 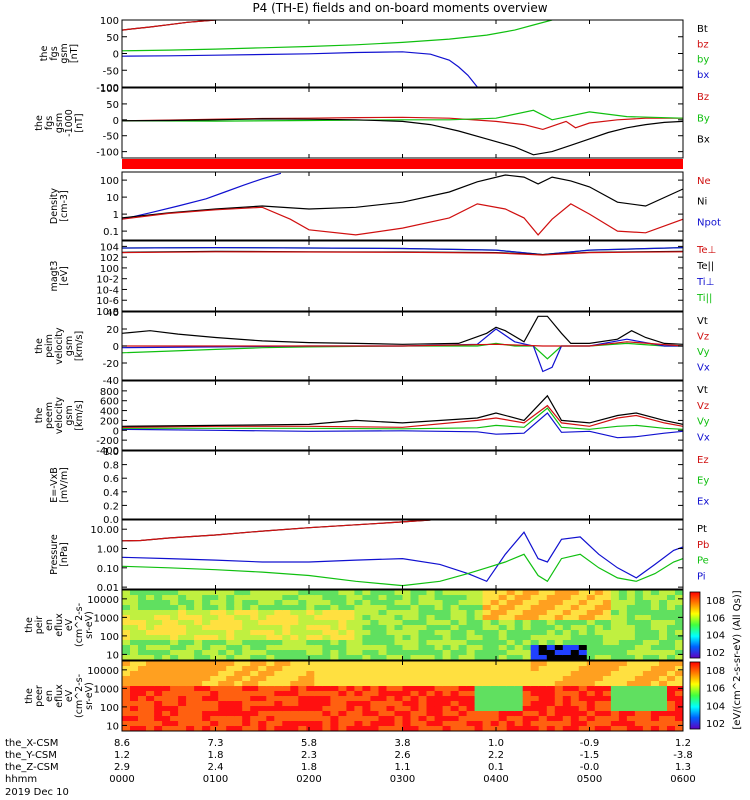 I want to click on ytick-label-vel-e-6: 800, so click(x=109, y=392).